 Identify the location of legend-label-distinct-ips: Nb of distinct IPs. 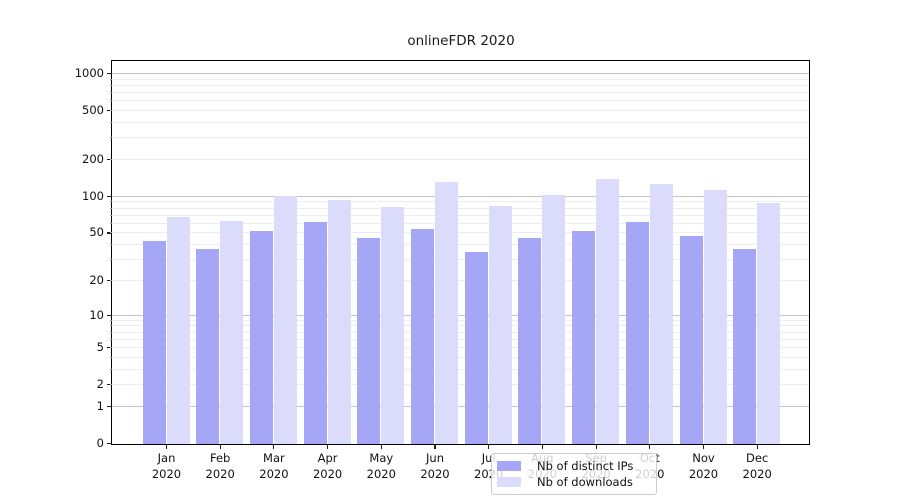
(585, 466).